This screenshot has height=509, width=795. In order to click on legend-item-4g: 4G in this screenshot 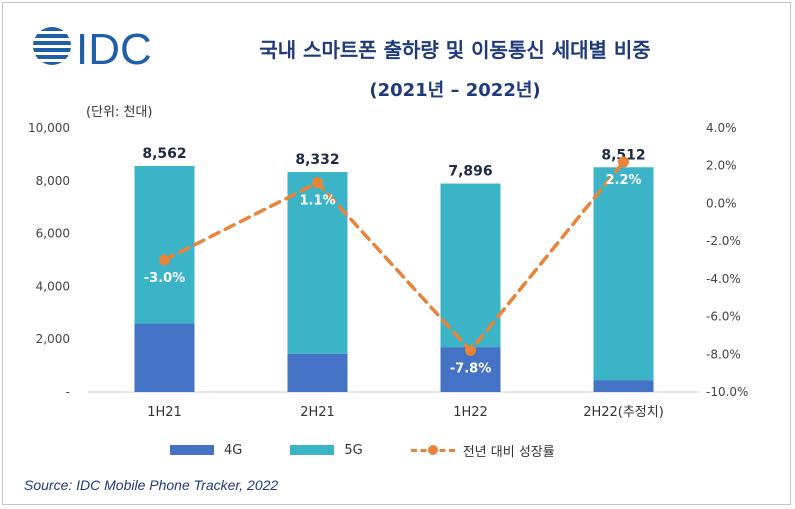, I will do `click(206, 450)`.